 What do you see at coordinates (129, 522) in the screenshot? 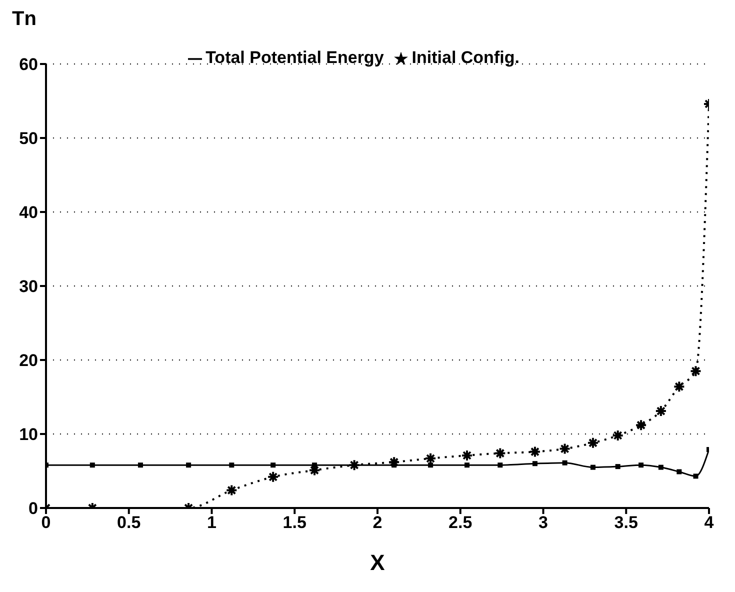
I see `x-tick-label: 0.5` at bounding box center [129, 522].